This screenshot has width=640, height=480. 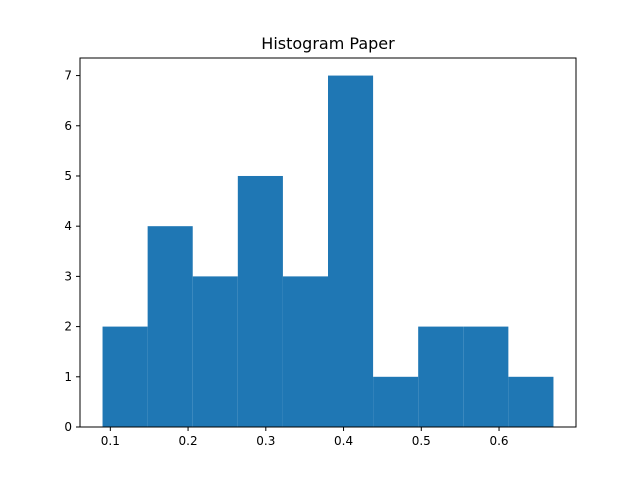 I want to click on y-tick-label-3: 2, so click(x=68, y=327).